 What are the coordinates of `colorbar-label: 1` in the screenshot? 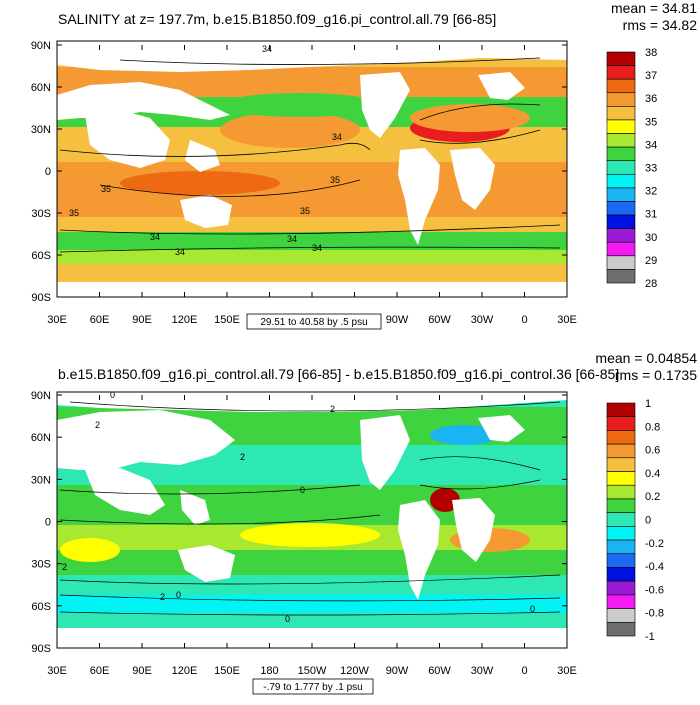 It's located at (648, 404).